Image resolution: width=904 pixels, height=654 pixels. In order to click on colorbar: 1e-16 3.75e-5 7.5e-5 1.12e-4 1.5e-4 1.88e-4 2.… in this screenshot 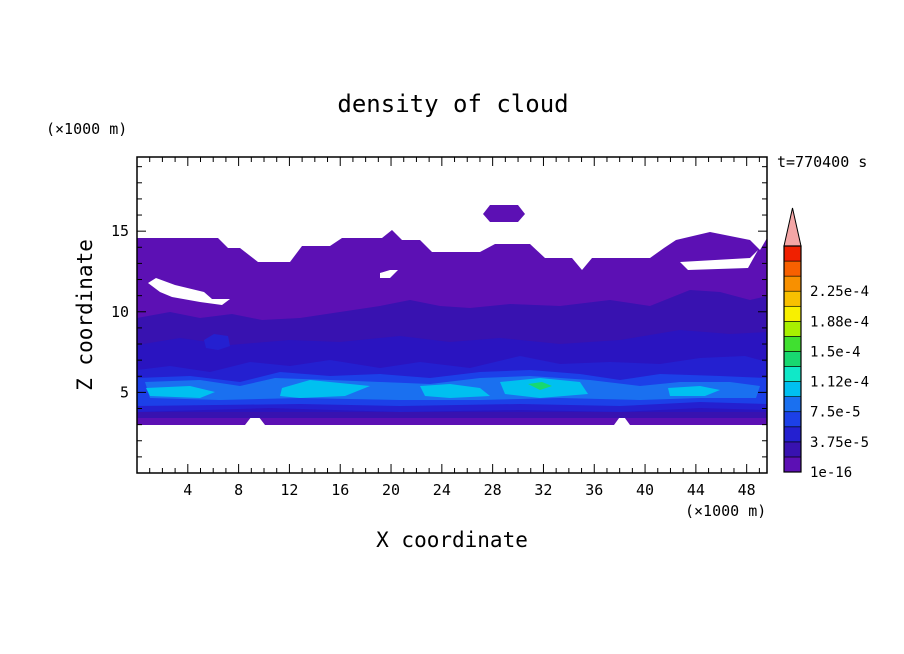, I will do `click(826, 344)`.